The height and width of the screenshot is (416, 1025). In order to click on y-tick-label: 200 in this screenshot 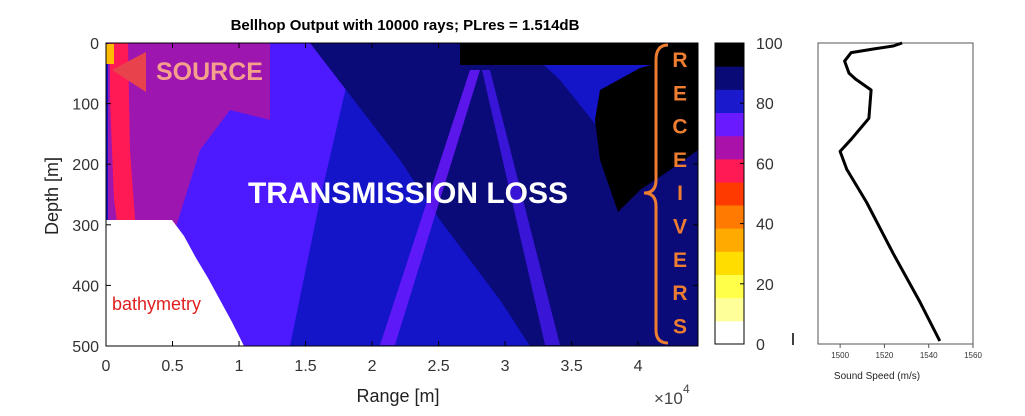, I will do `click(85, 165)`.